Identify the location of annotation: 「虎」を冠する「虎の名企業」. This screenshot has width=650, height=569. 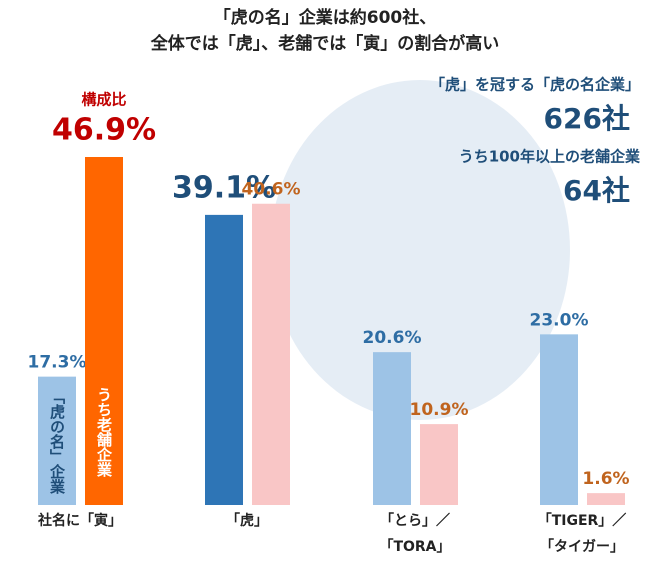
(535, 85).